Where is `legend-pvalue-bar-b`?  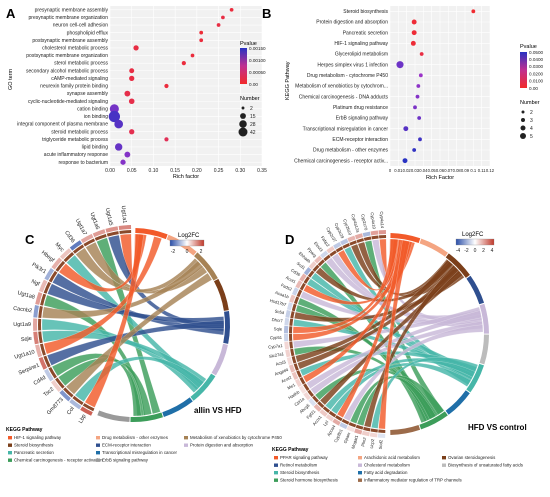
legend-pvalue-bar-b is located at coordinates (523, 70).